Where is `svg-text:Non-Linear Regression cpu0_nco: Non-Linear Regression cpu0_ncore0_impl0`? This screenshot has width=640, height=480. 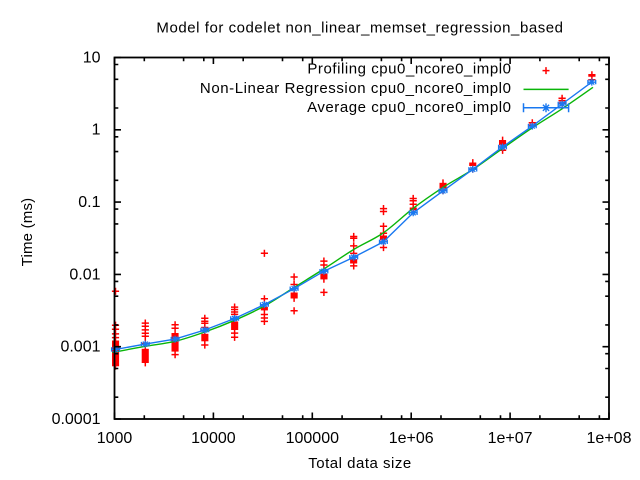 svg-text:Non-Linear Regression cpu0_nco: Non-Linear Regression cpu0_ncore0_impl0 is located at coordinates (356, 88).